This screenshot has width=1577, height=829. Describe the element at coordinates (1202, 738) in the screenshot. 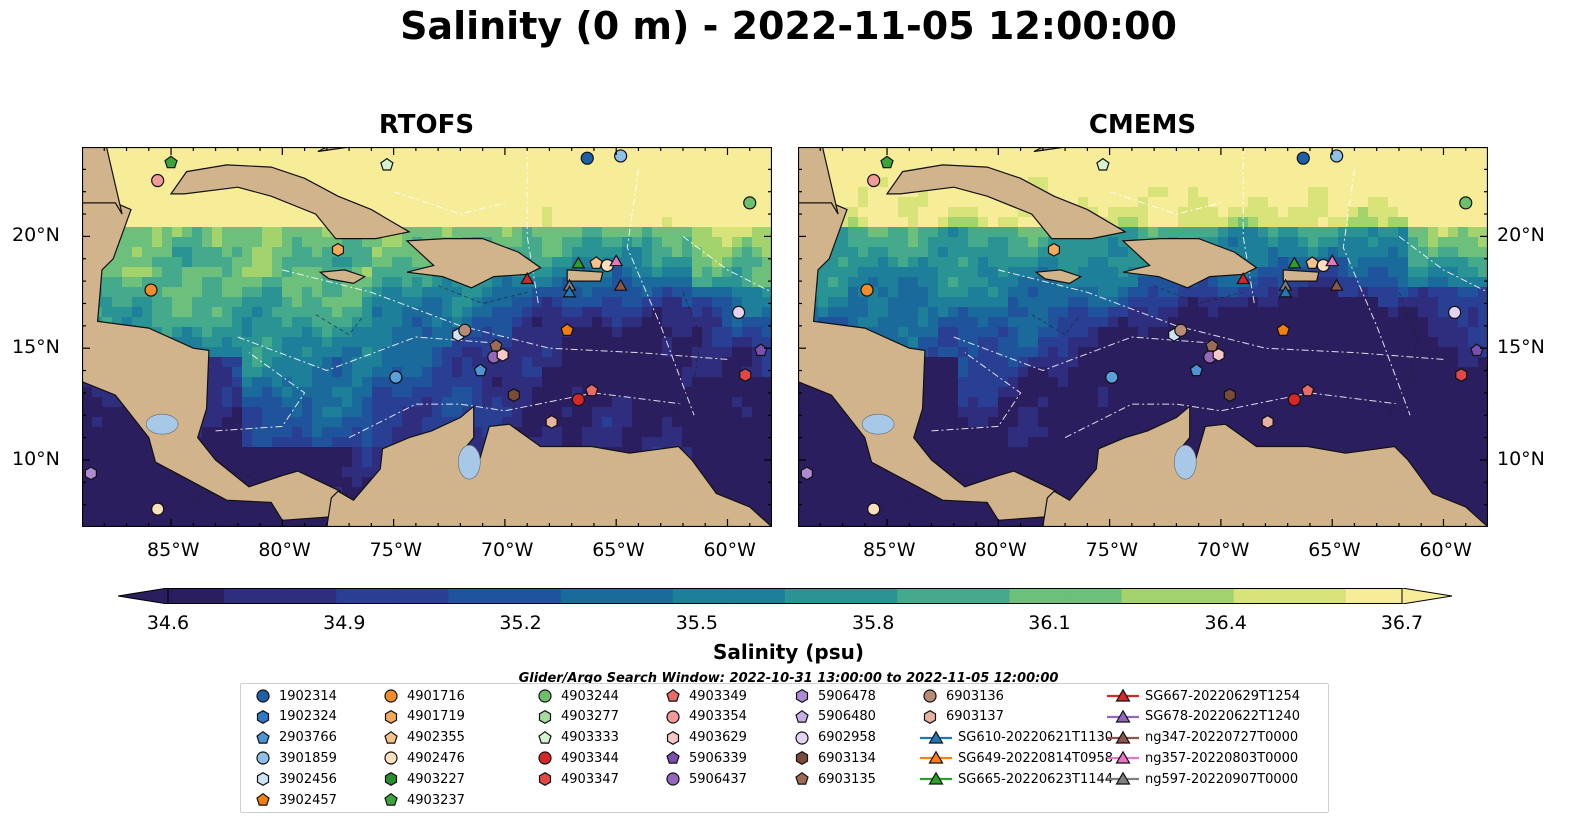

I see `legend-item: ng347-20220727T0000` at that location.